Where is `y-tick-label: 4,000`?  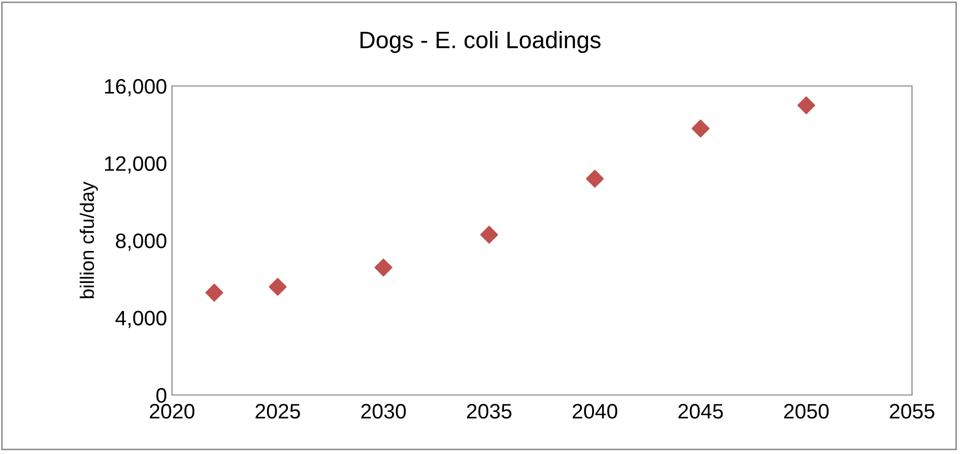
y-tick-label: 4,000 is located at coordinates (140, 319).